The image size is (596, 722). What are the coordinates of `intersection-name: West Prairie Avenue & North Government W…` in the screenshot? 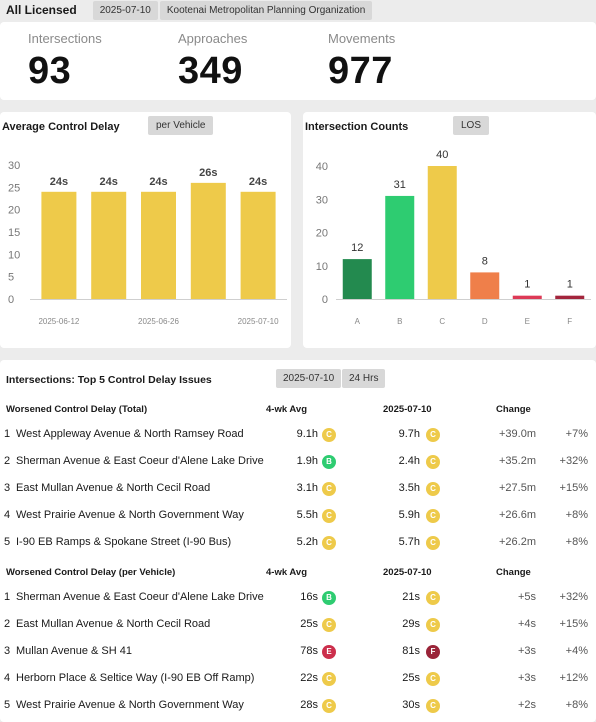 It's located at (130, 705).